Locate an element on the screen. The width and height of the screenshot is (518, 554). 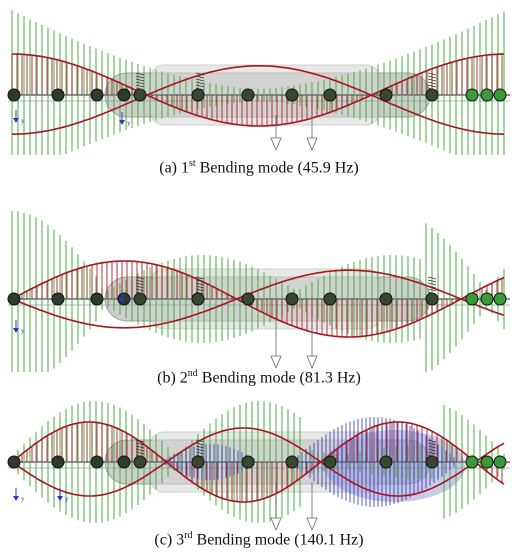
mode-caption-prefix: (a) 1 is located at coordinates (174, 168).